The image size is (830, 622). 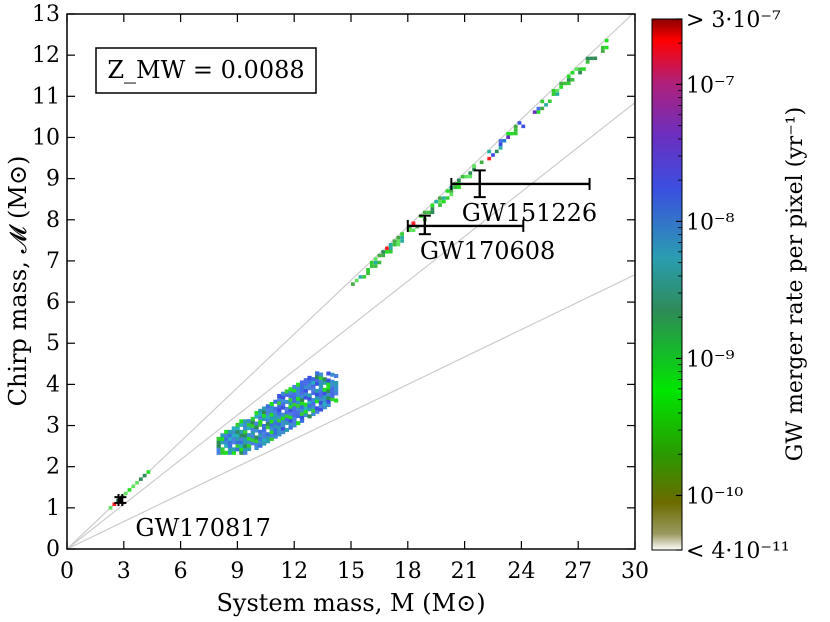 What do you see at coordinates (53, 426) in the screenshot?
I see `y-tick-label: 3` at bounding box center [53, 426].